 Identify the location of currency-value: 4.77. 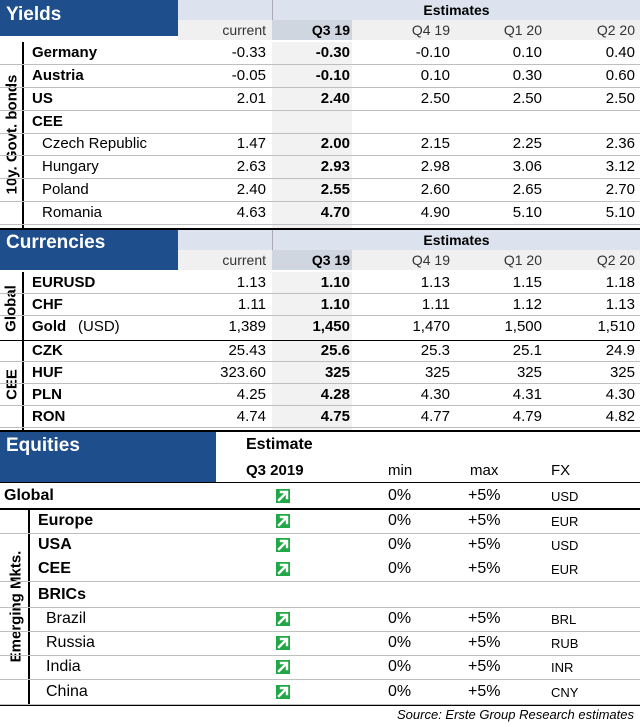
(435, 416).